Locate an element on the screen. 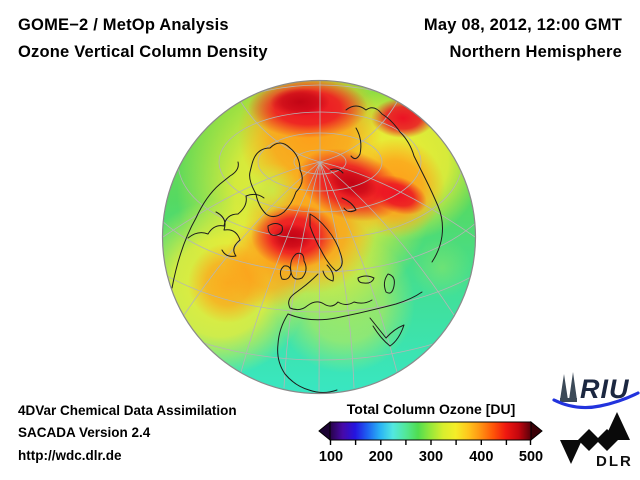  coast-iceland is located at coordinates (275, 229).